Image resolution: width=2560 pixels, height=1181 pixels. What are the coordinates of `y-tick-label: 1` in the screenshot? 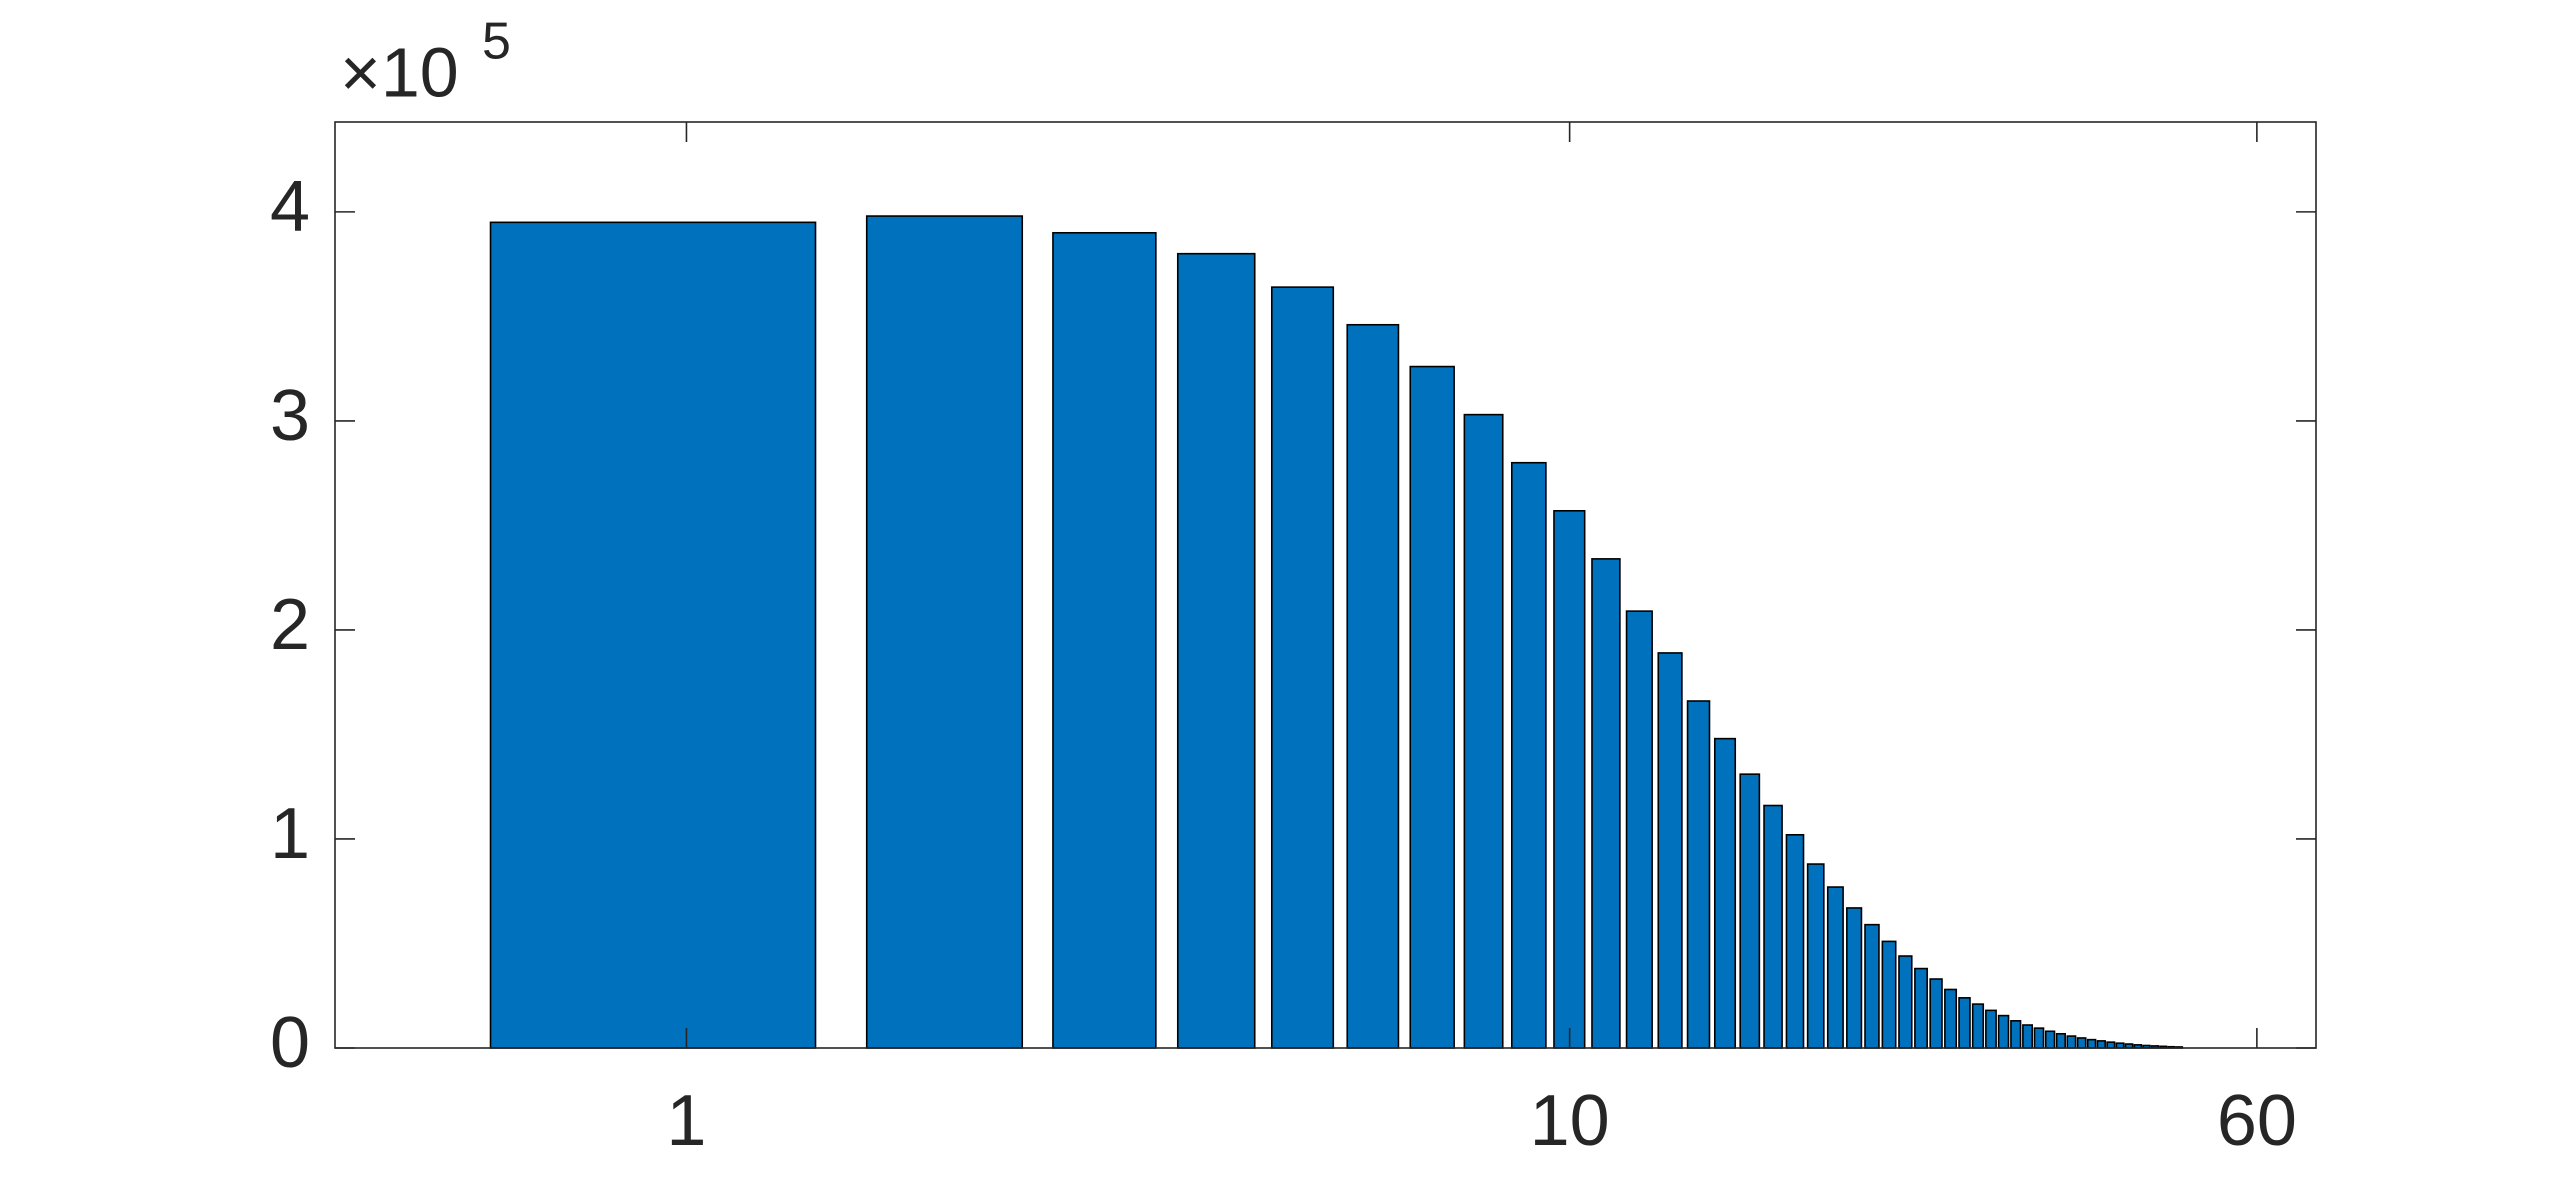 It's located at (290, 834).